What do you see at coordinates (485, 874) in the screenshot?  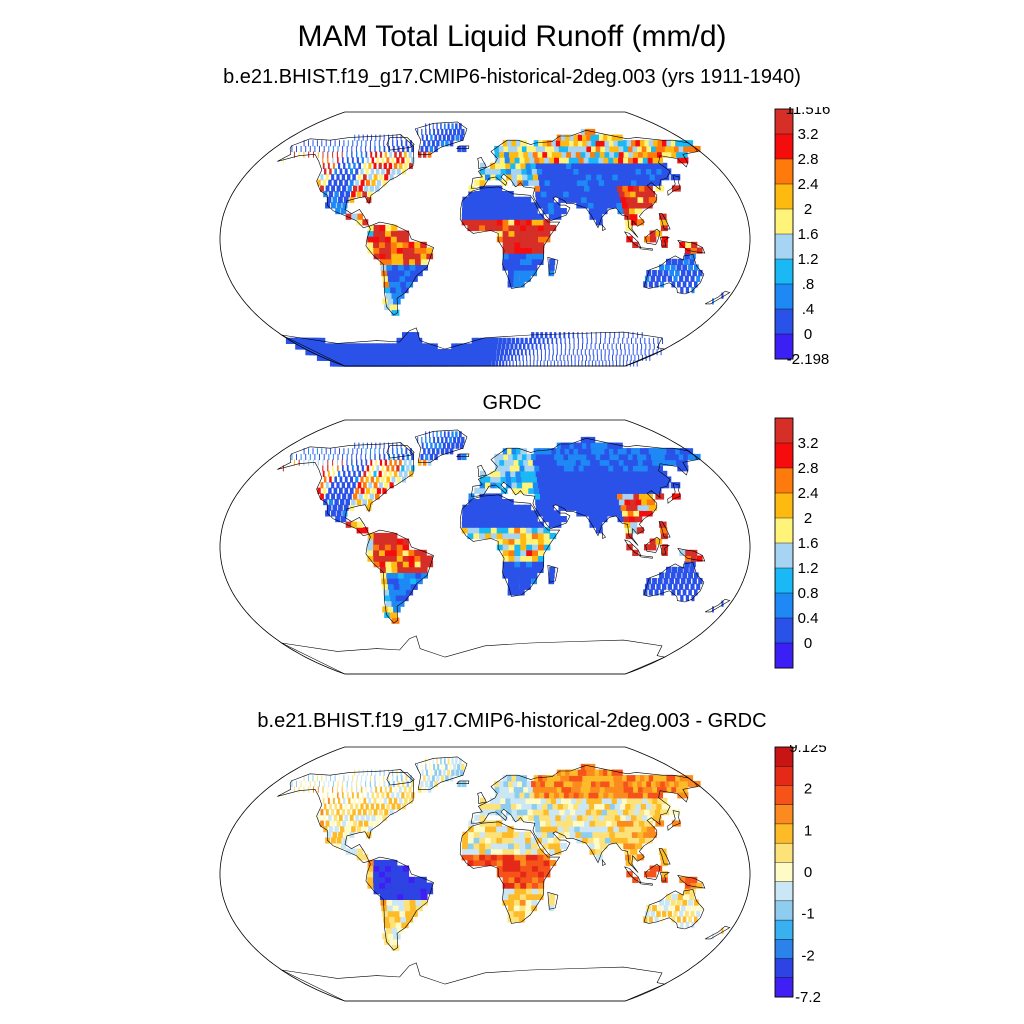 I see `map-outline` at bounding box center [485, 874].